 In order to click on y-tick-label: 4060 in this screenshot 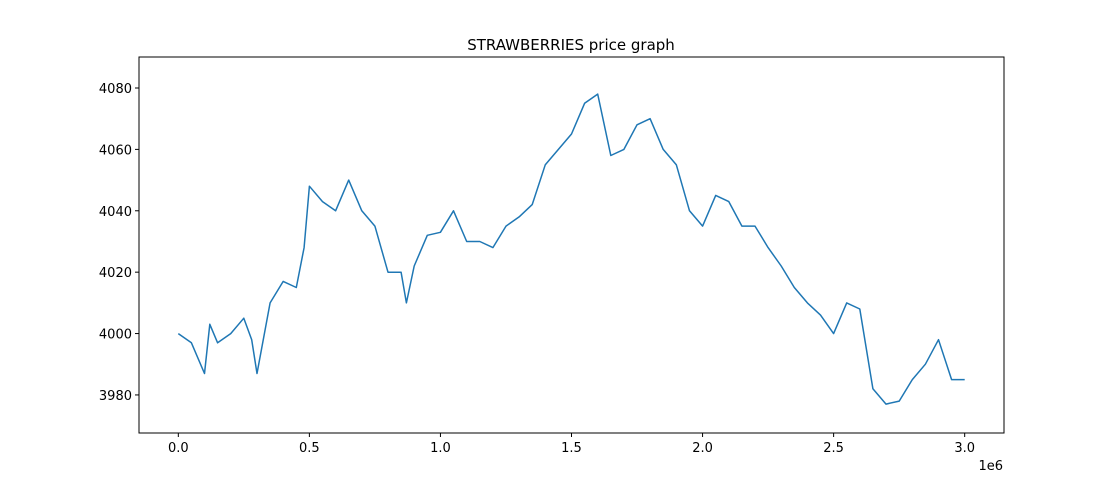, I will do `click(115, 150)`.